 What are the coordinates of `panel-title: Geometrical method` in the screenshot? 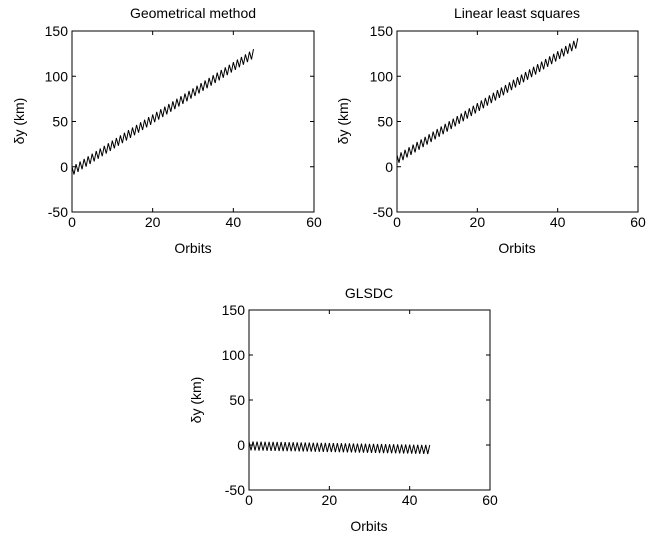 It's located at (193, 13).